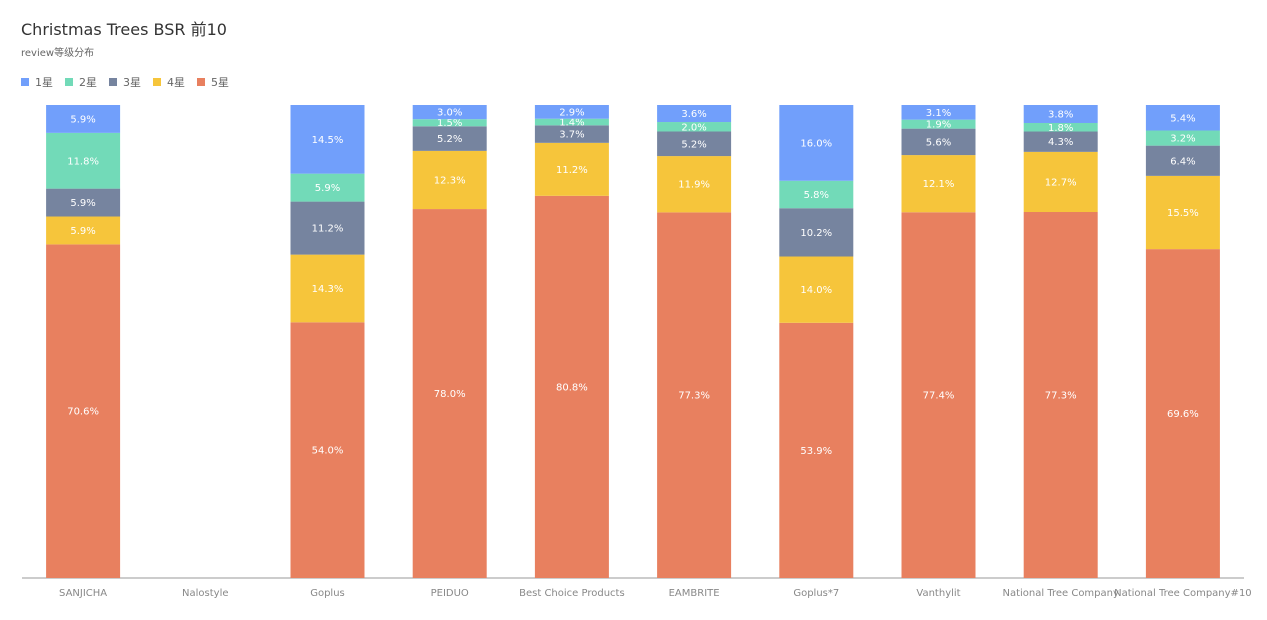 This screenshot has width=1267, height=620. I want to click on data-label: 1.9%, so click(938, 125).